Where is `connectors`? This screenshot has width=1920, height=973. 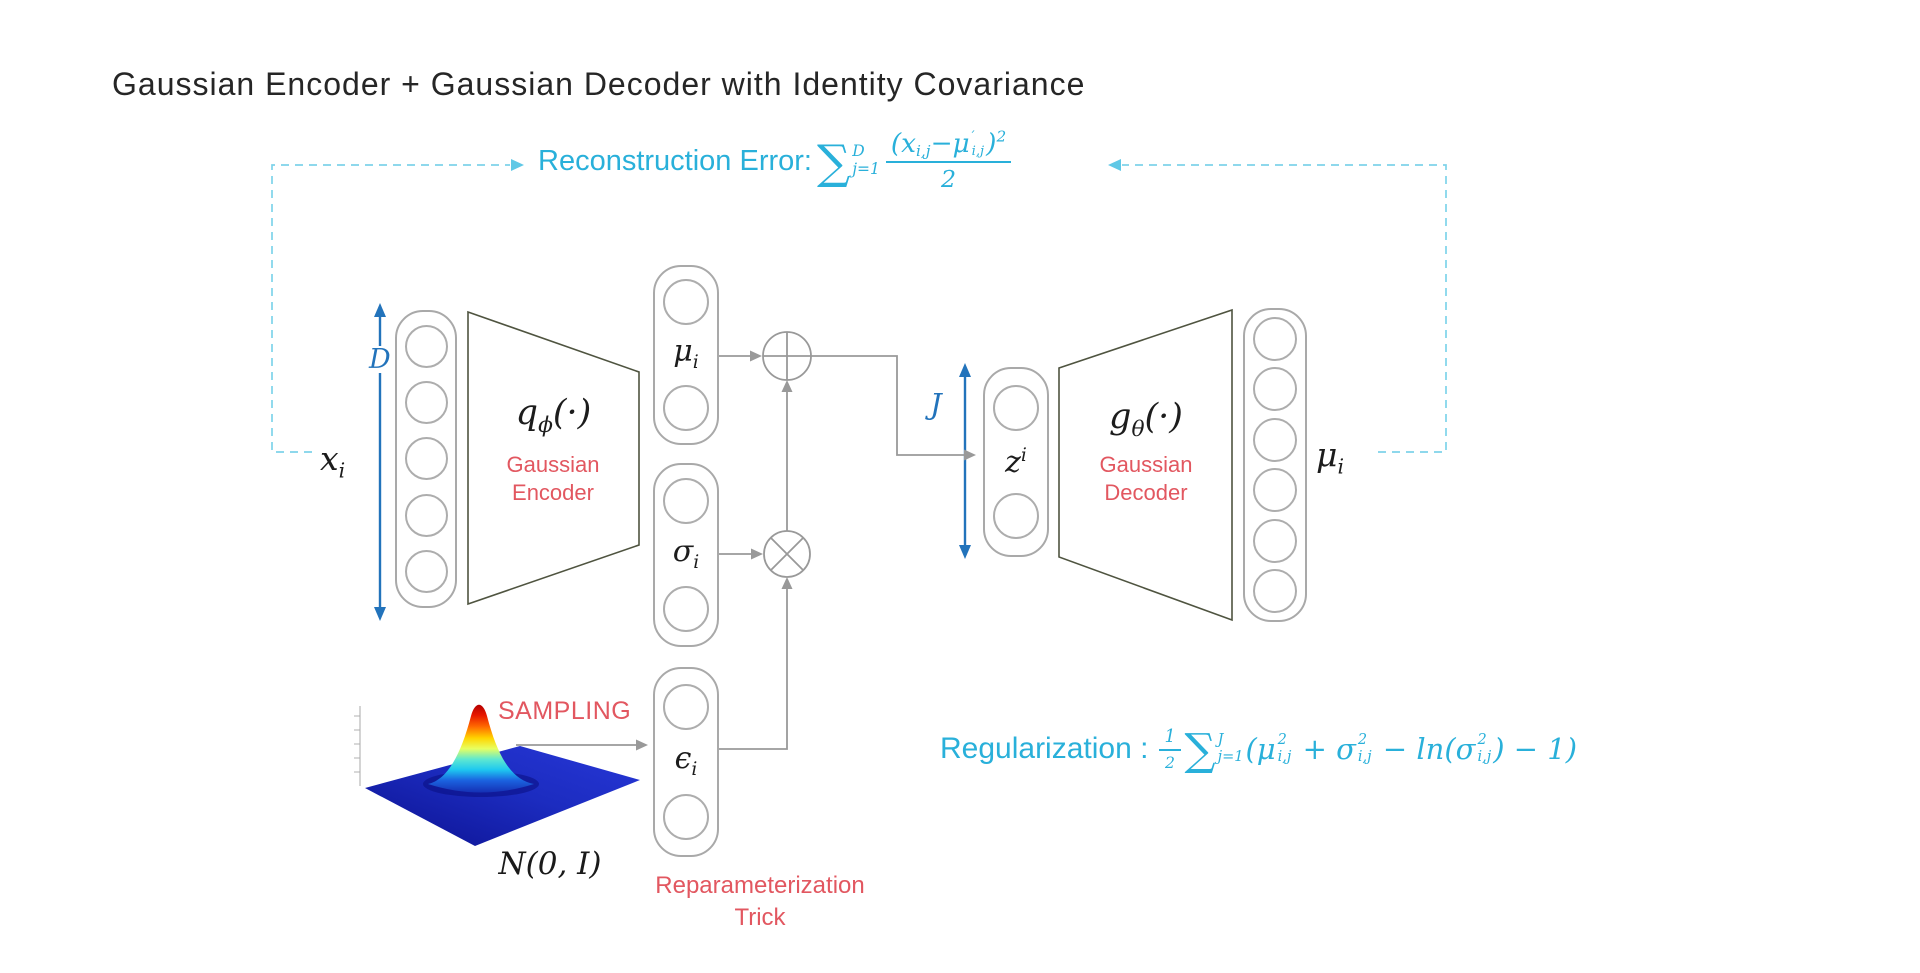
connectors is located at coordinates (746, 550).